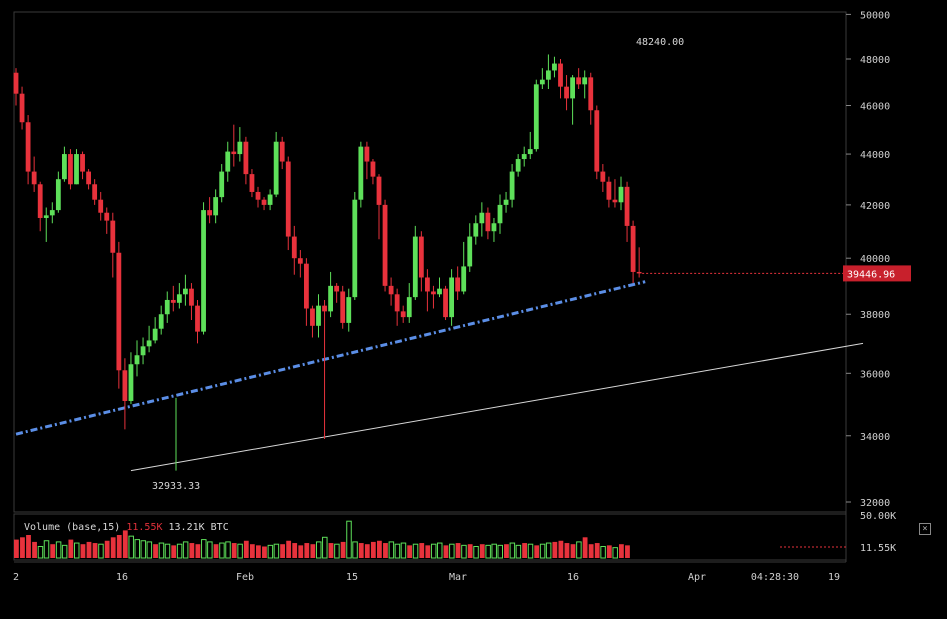 This screenshot has width=947, height=619. What do you see at coordinates (573, 577) in the screenshot?
I see `x-tick-label: 16` at bounding box center [573, 577].